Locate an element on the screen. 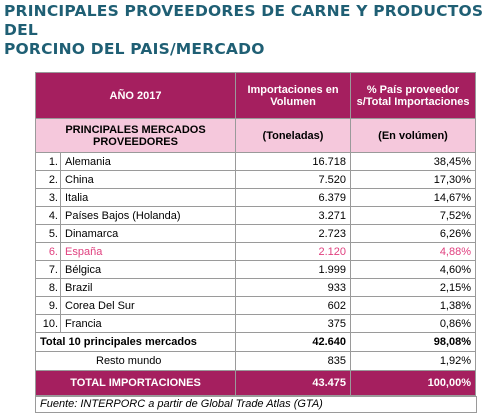 Image resolution: width=500 pixels, height=419 pixels. table-row: Resto mundo 835 1,92% is located at coordinates (255, 361).